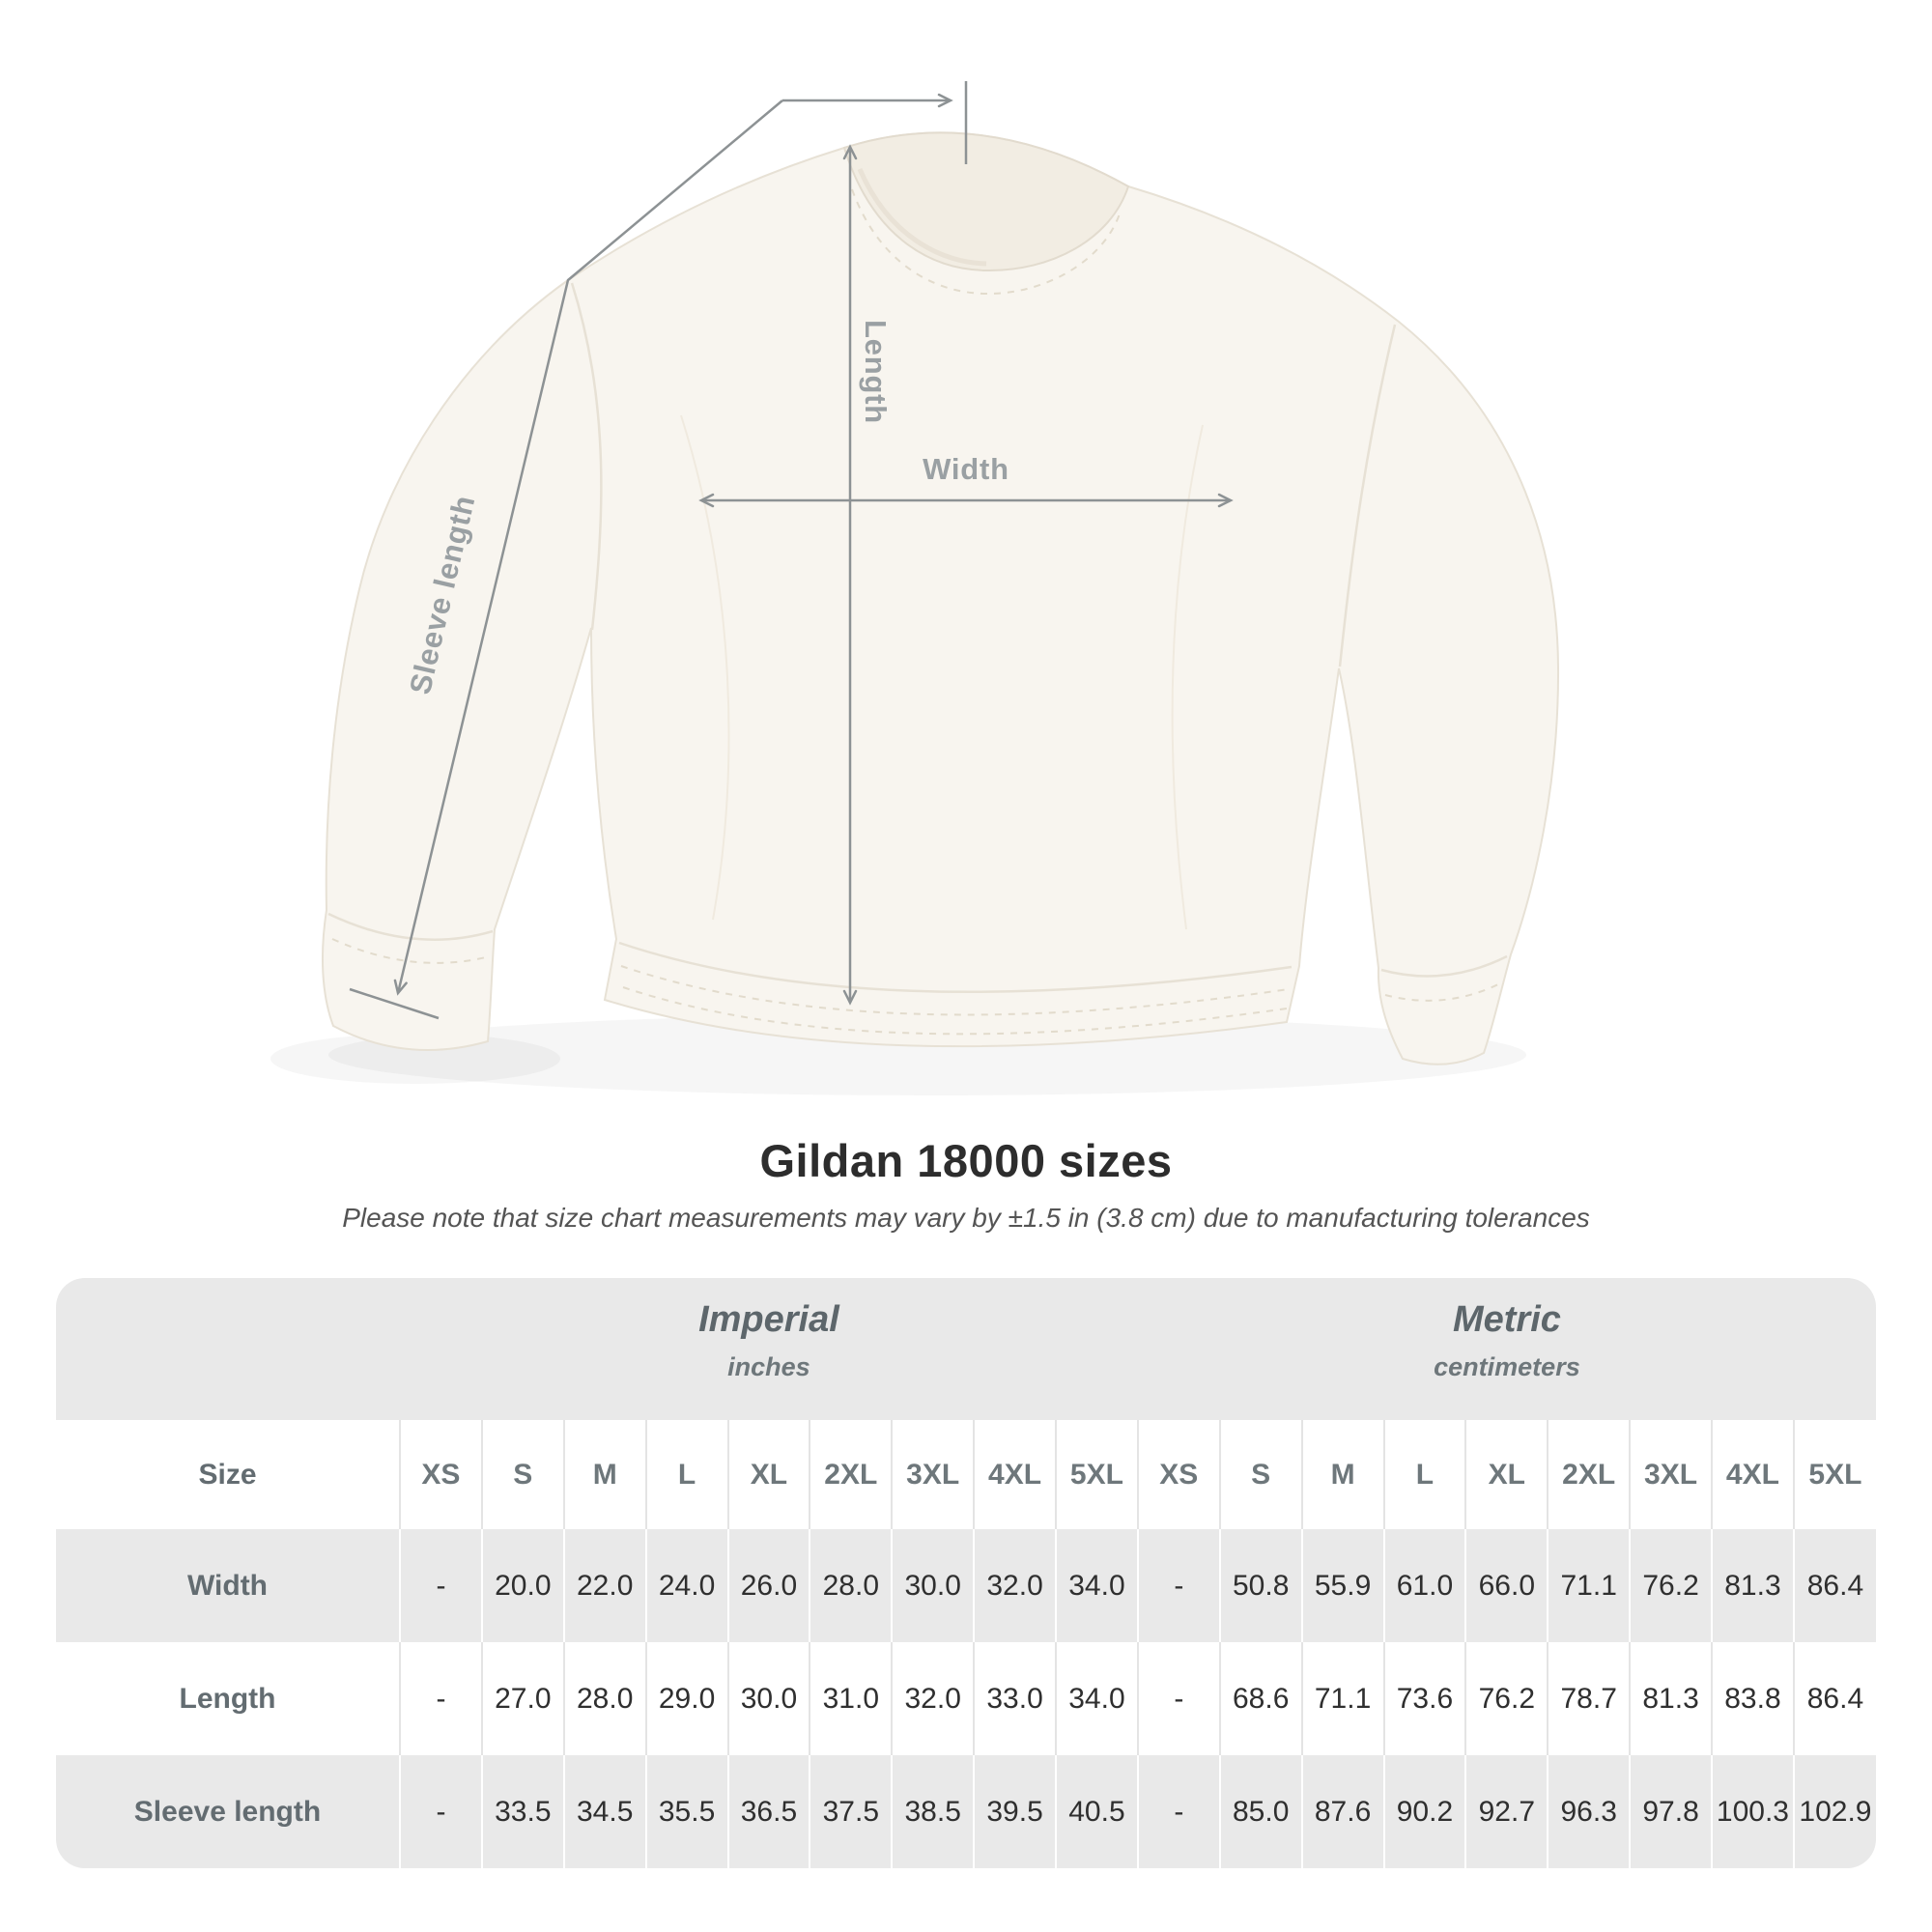  What do you see at coordinates (227, 1698) in the screenshot?
I see `row-label: Length` at bounding box center [227, 1698].